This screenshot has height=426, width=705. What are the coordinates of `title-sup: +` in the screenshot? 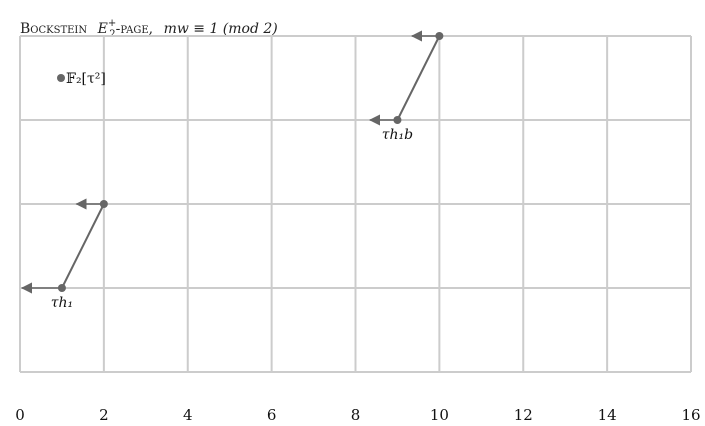 It's located at (112, 23).